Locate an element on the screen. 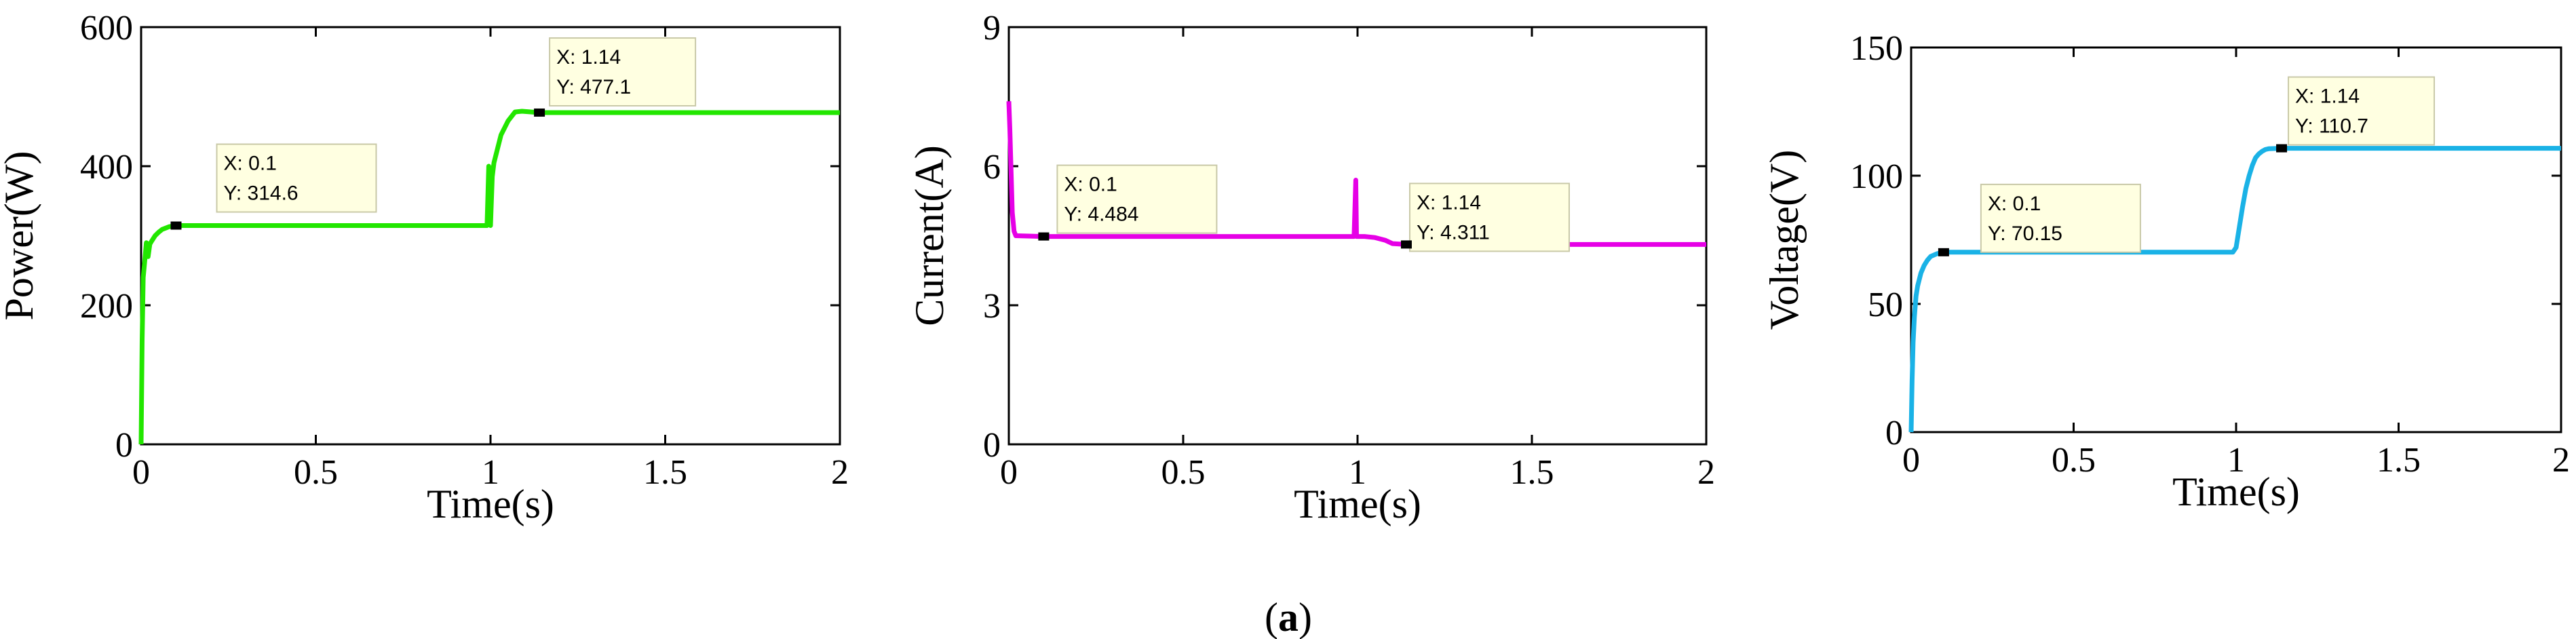  datatip-y-label: Y: 314.6 is located at coordinates (261, 193).